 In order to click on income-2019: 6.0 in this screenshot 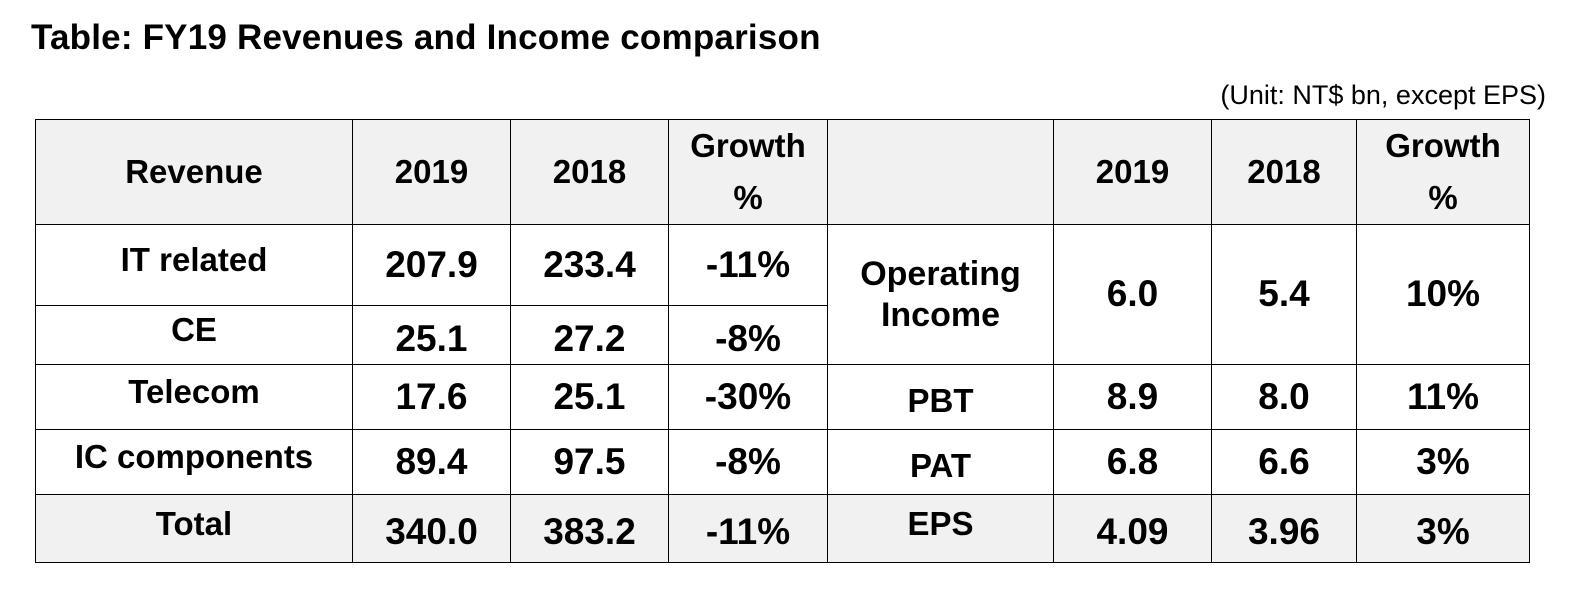, I will do `click(1132, 294)`.